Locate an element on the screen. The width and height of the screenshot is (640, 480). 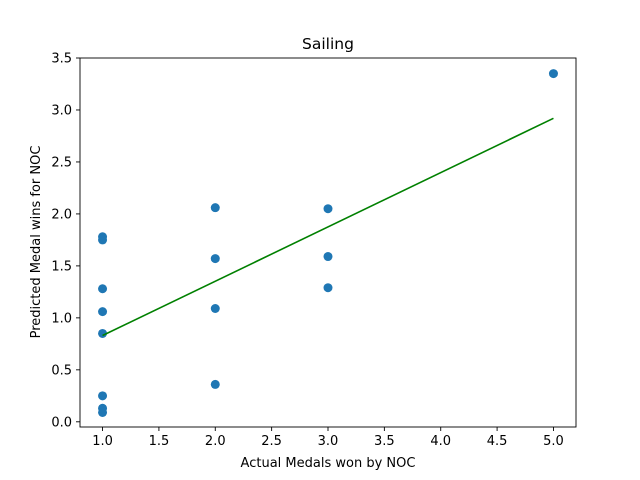
y-tick-label: 2.5 is located at coordinates (61, 162).